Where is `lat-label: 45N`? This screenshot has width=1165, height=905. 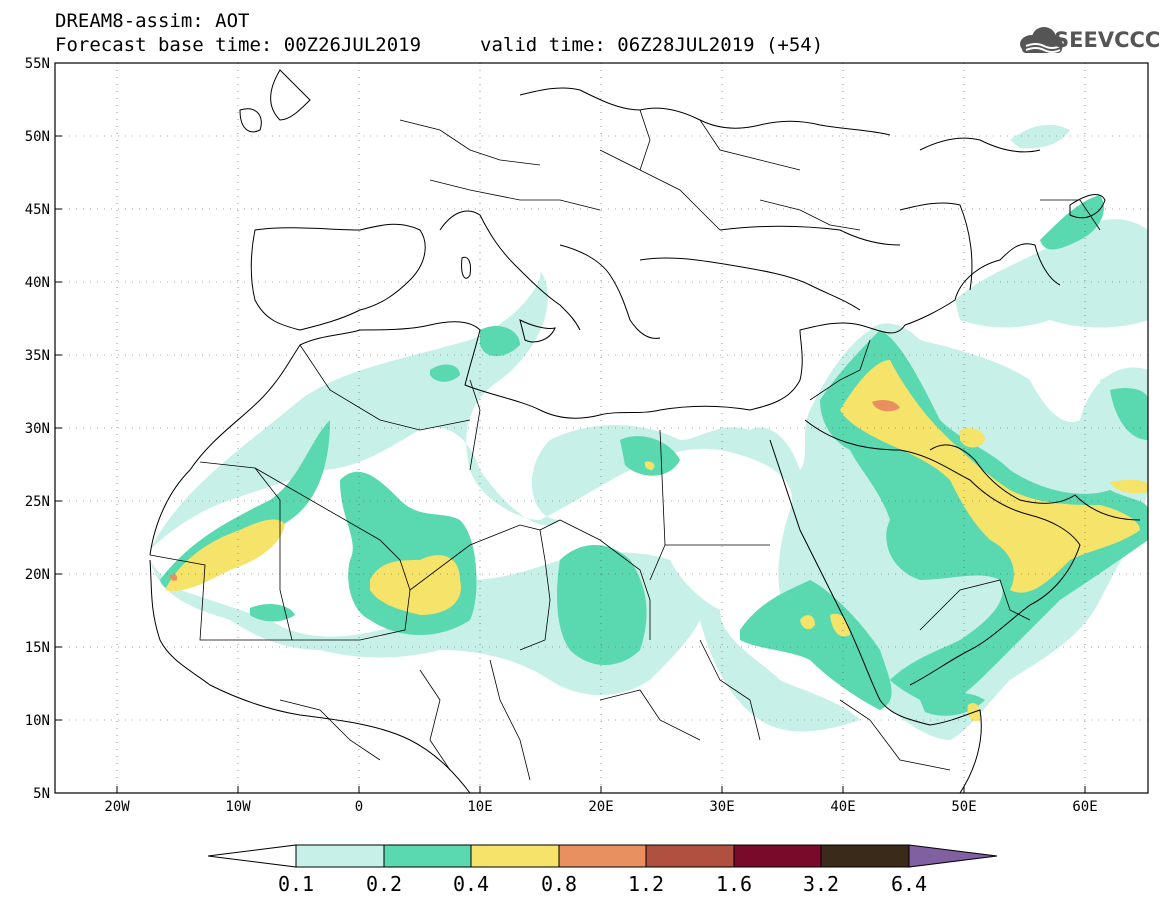
lat-label: 45N is located at coordinates (37, 210).